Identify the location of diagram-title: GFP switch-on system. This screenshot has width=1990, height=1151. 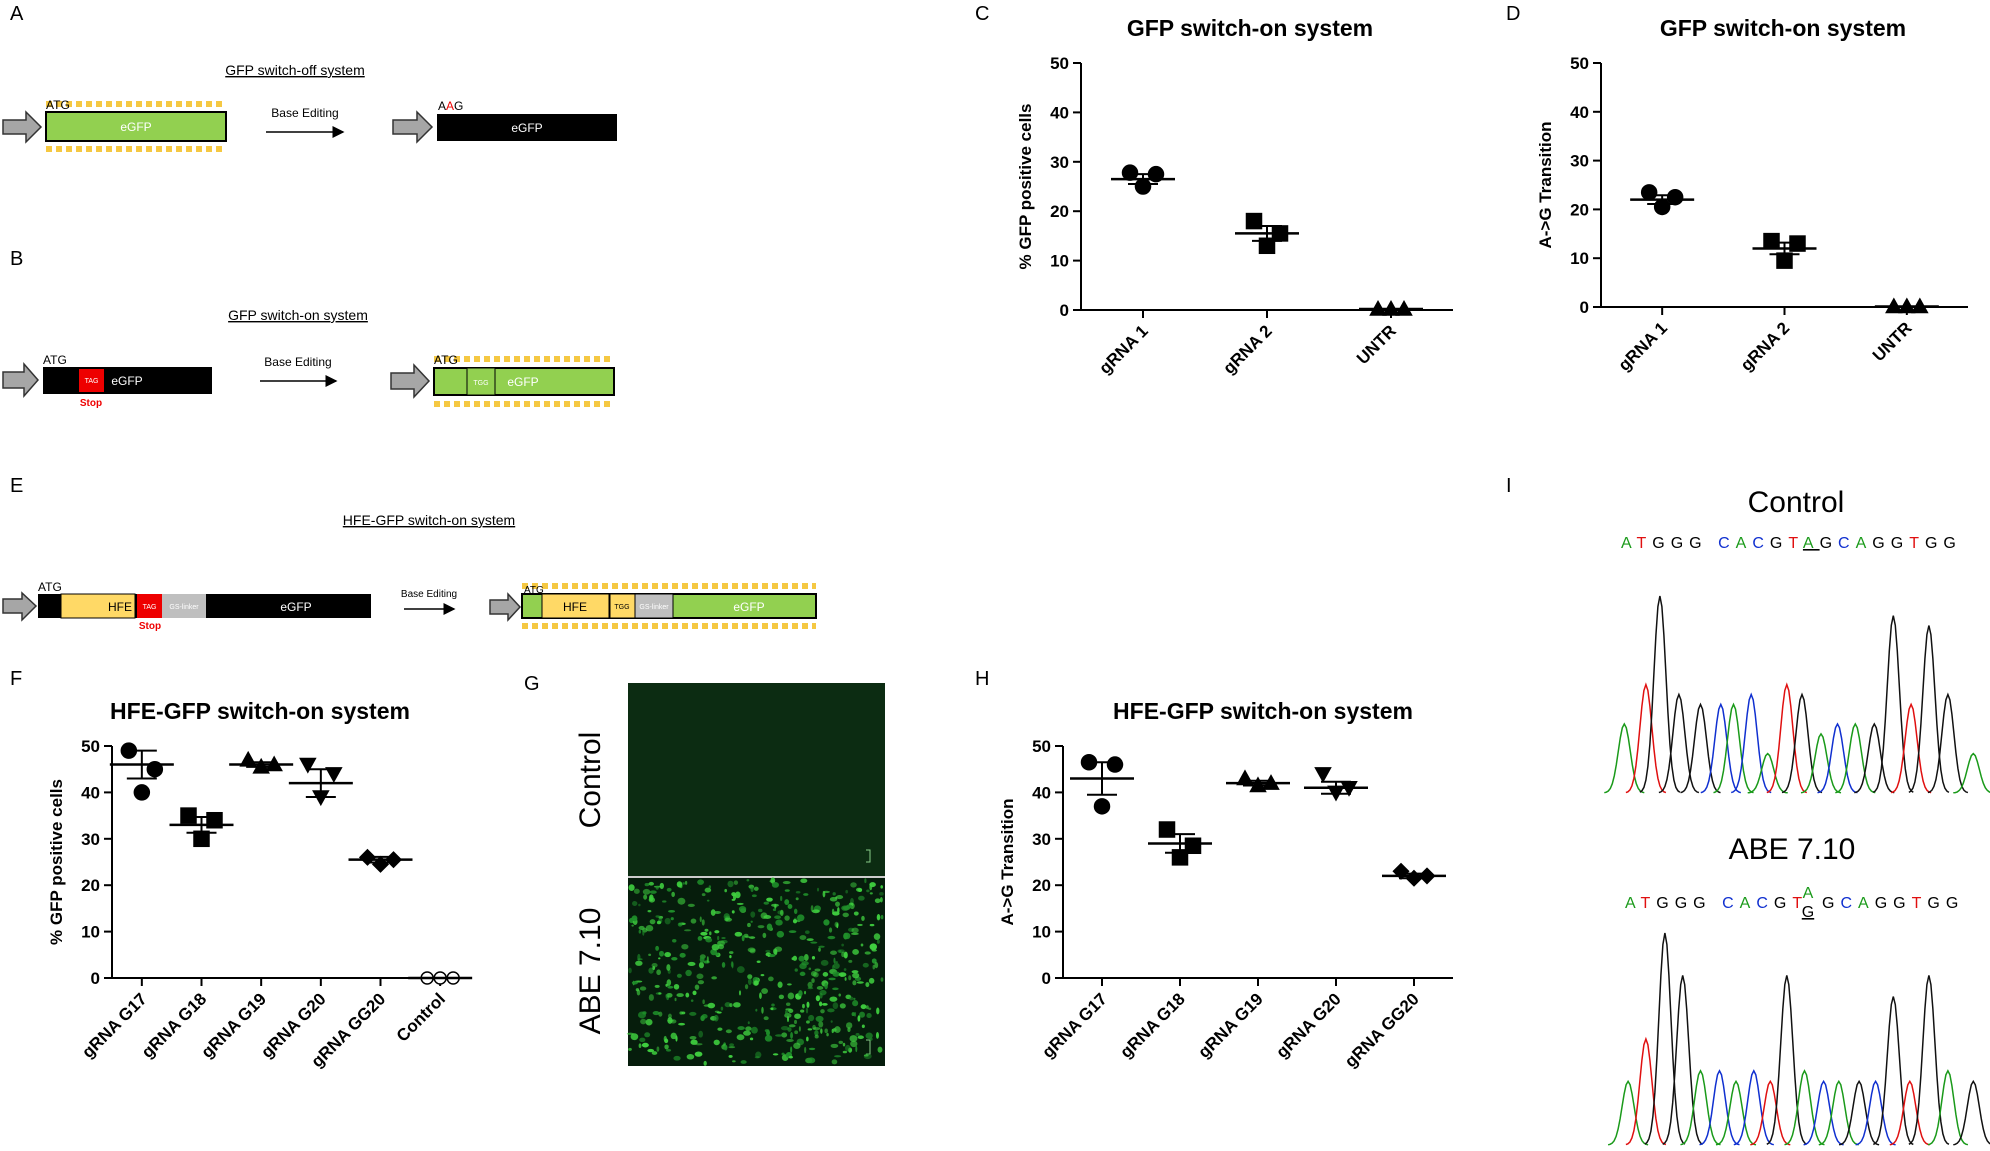
(298, 315).